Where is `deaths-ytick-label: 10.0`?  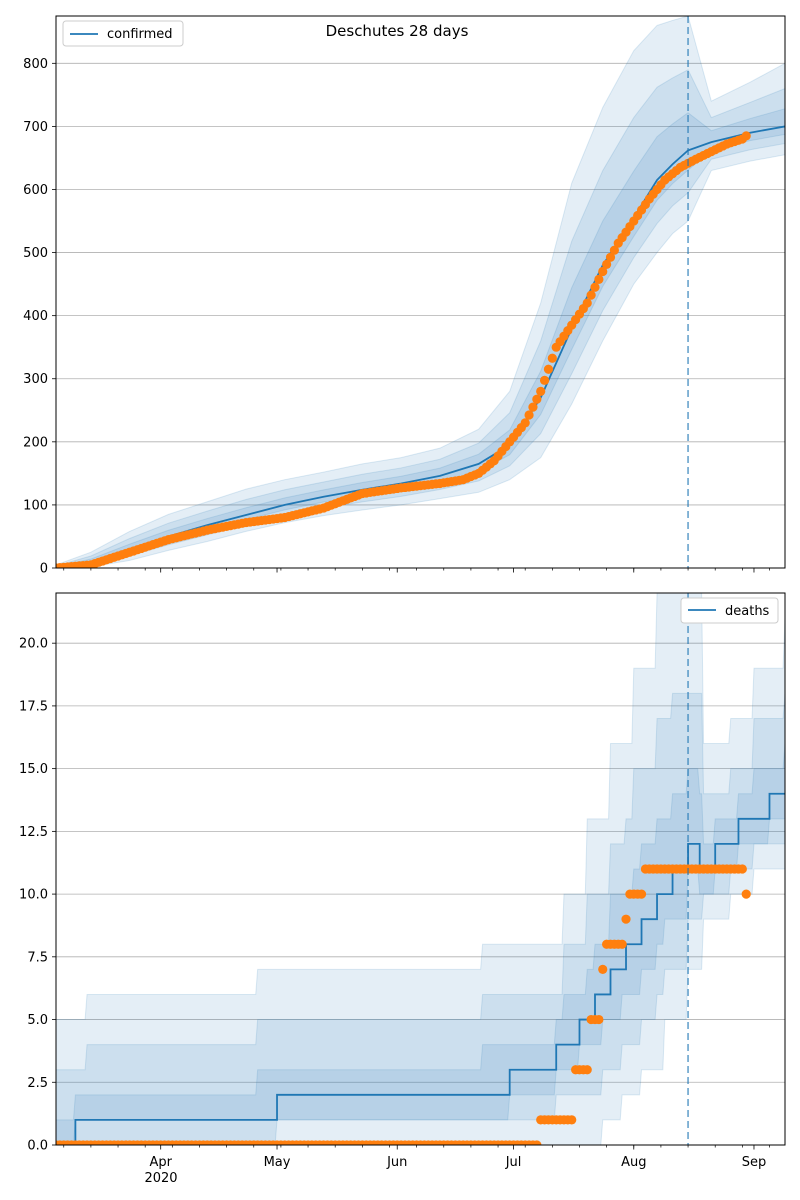
deaths-ytick-label: 10.0 is located at coordinates (33, 895).